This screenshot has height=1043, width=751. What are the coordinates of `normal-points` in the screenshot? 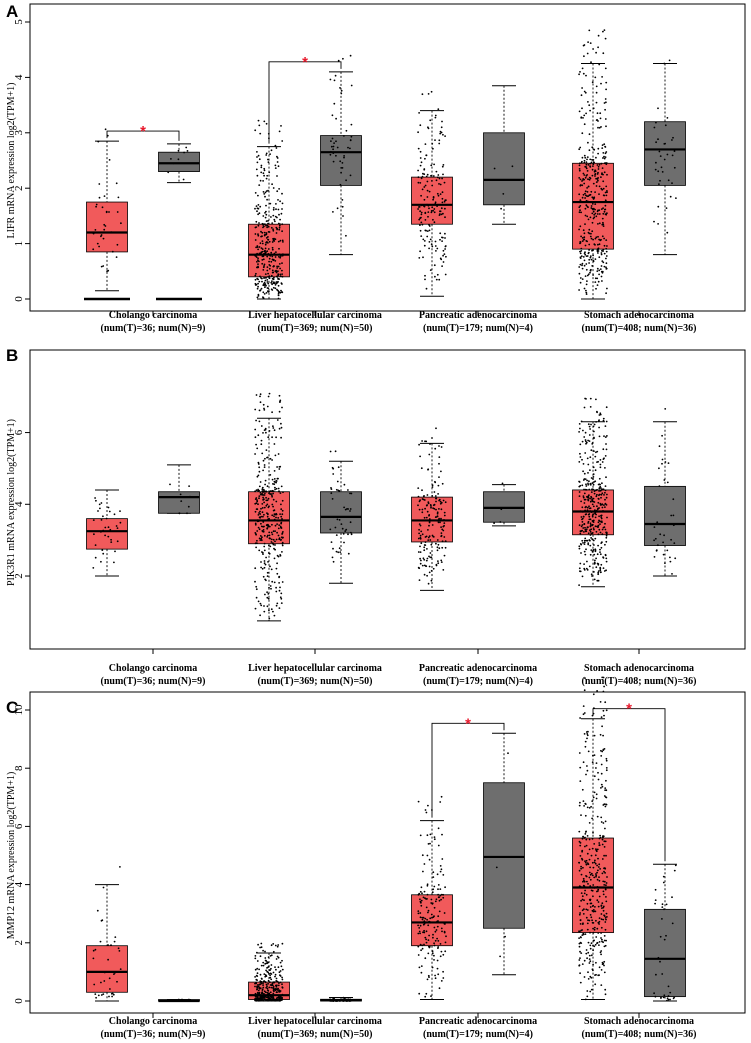 It's located at (498, 503).